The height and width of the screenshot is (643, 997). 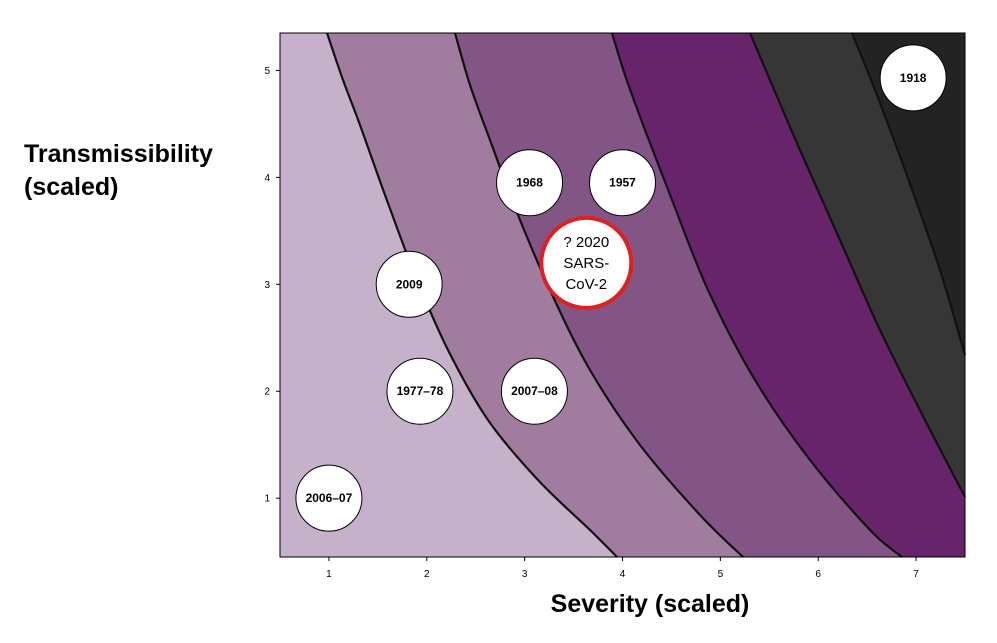 I want to click on data-point: 1977–78, so click(x=420, y=391).